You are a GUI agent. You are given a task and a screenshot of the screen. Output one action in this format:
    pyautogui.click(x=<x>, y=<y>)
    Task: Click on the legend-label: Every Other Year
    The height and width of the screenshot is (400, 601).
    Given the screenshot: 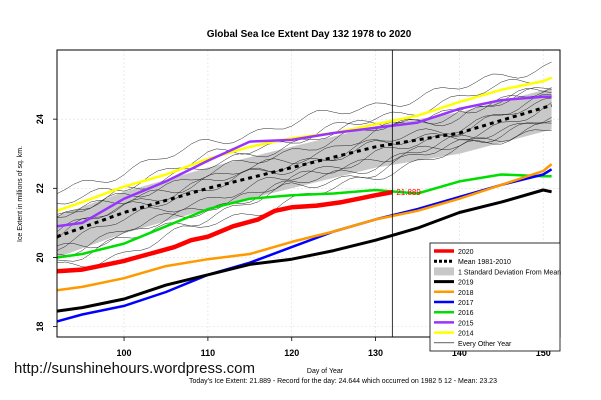 What is the action you would take?
    pyautogui.click(x=485, y=344)
    